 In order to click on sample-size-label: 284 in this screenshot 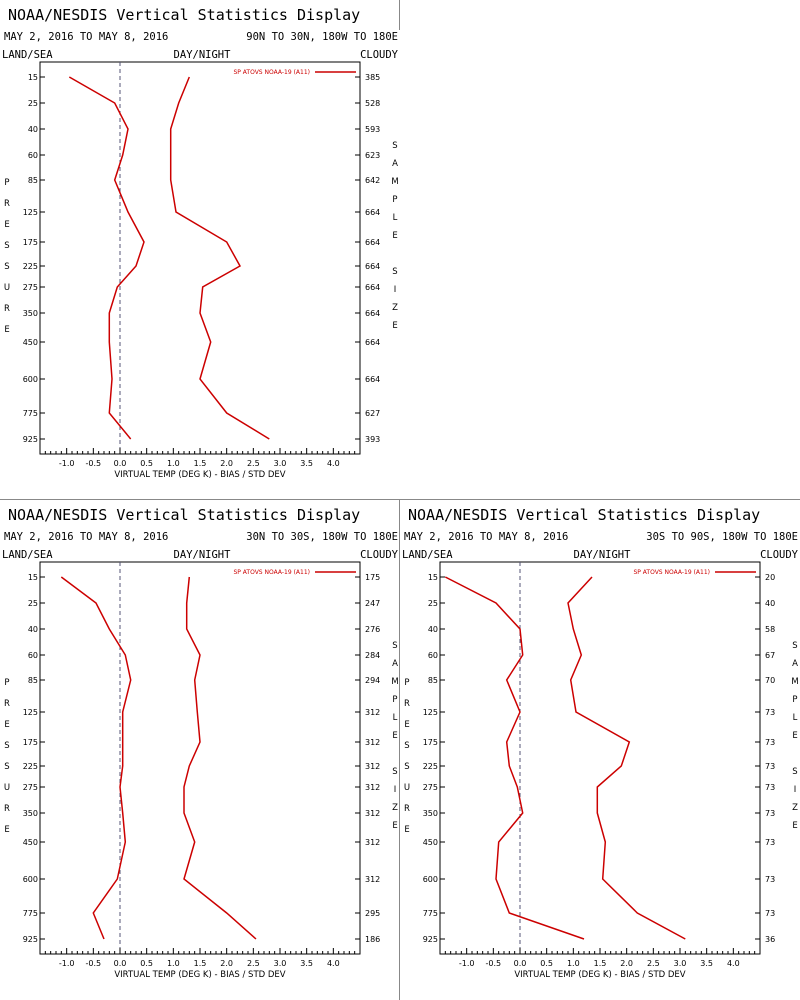, I will do `click(372, 655)`.